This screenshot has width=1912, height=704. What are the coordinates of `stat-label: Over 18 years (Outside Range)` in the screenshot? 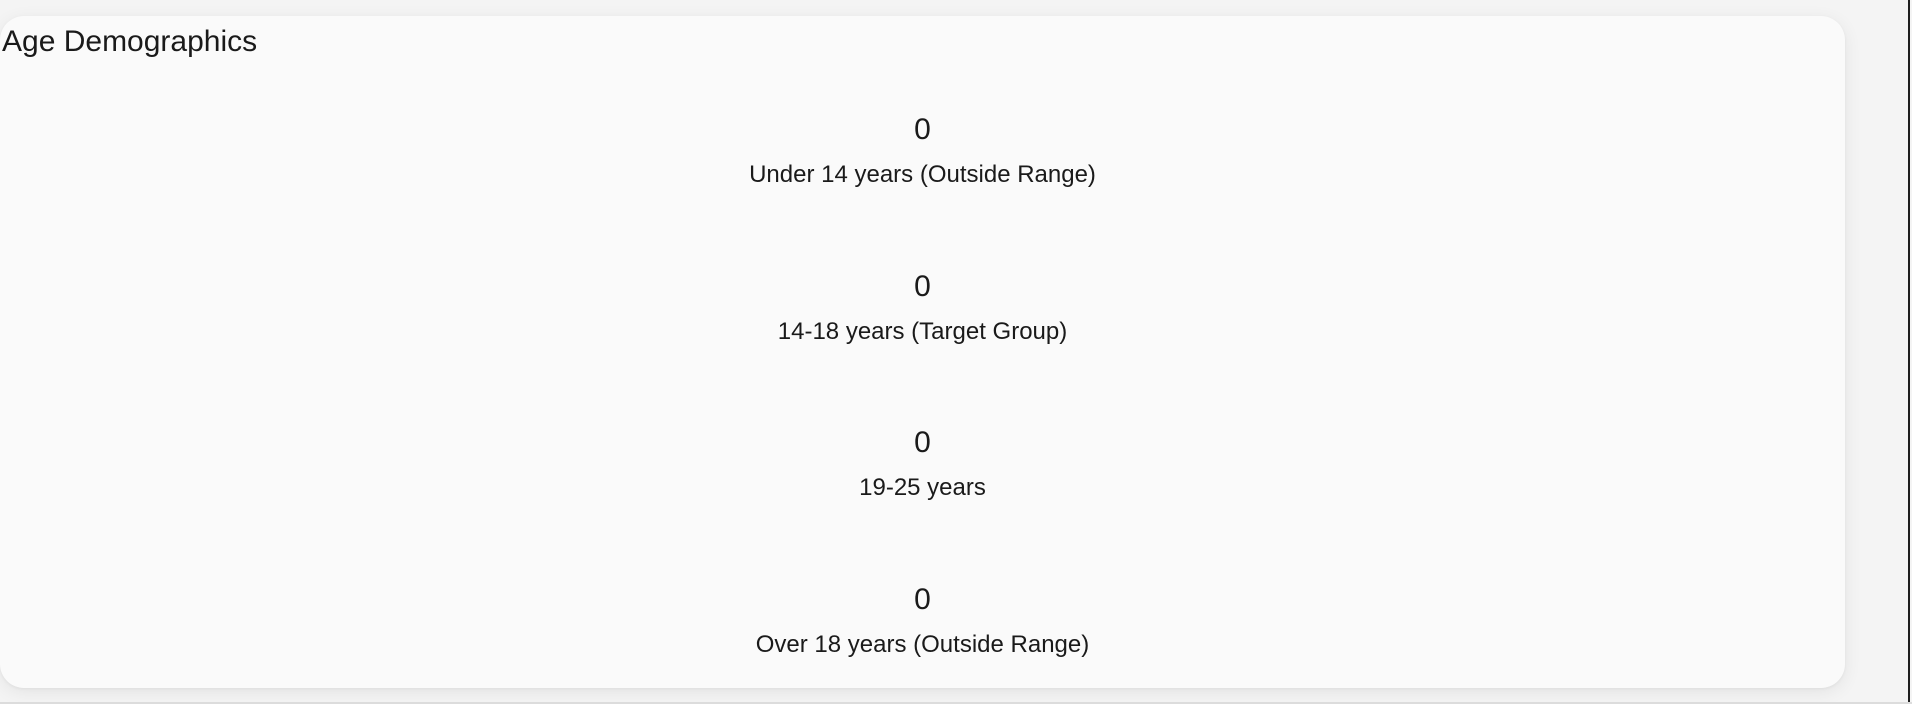 It's located at (922, 644).